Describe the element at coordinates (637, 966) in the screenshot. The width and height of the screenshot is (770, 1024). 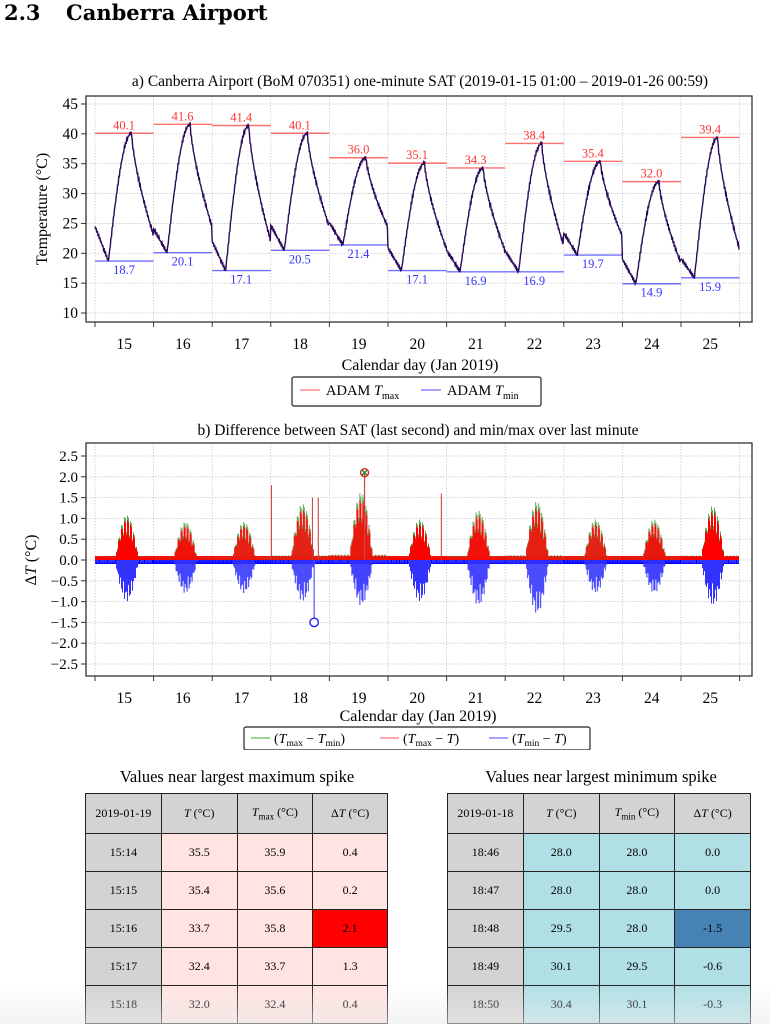
I see `value-cell: 29.5` at that location.